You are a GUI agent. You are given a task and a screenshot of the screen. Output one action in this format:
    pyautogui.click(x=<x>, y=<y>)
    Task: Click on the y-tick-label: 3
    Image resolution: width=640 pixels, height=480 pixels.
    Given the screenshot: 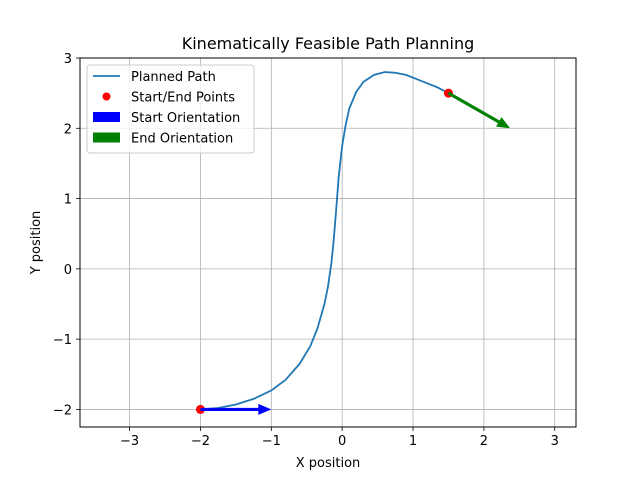 What is the action you would take?
    pyautogui.click(x=68, y=59)
    